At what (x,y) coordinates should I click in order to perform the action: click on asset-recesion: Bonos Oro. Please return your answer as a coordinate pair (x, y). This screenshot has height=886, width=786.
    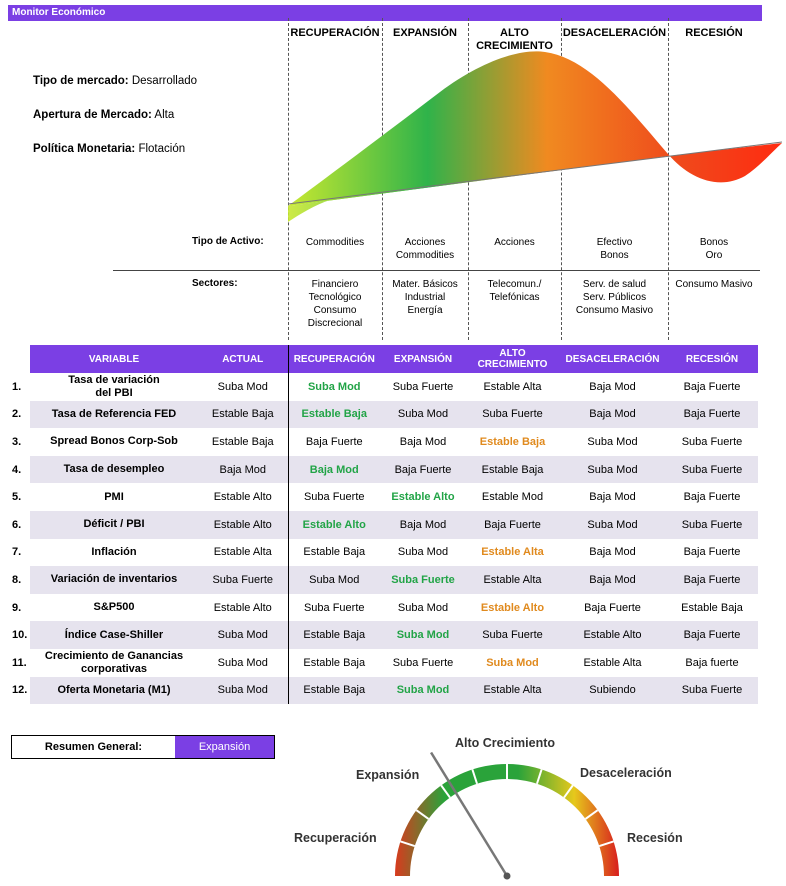
    Looking at the image, I should click on (714, 249).